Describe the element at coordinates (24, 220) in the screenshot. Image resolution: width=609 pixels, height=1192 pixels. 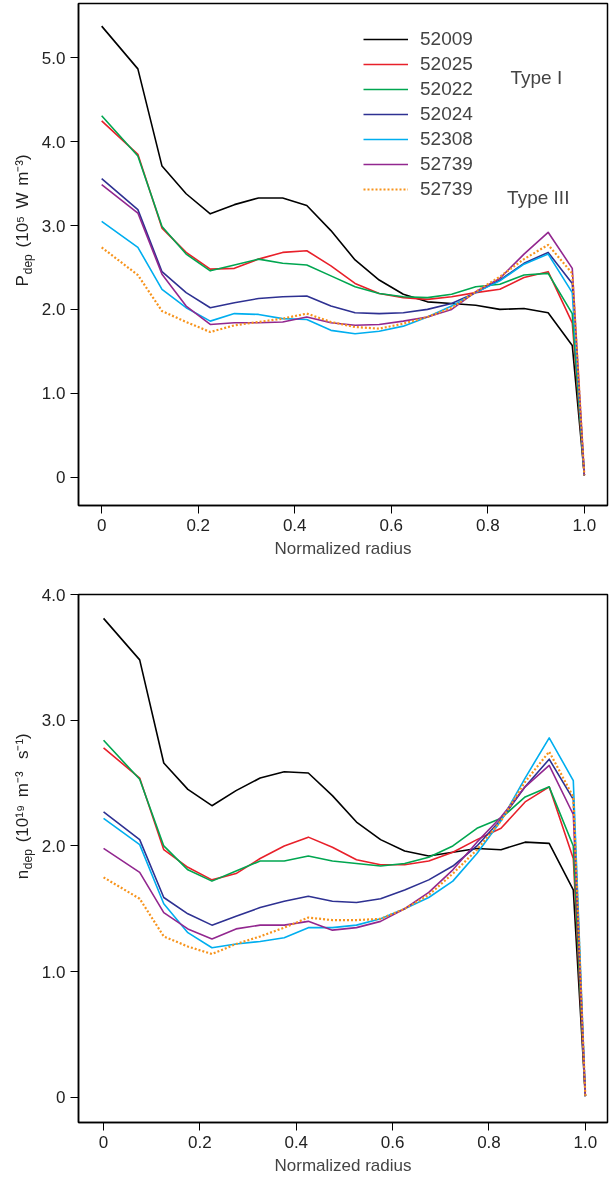
I see `y-axis-title: Pdep (10⁵ W m⁻³)` at that location.